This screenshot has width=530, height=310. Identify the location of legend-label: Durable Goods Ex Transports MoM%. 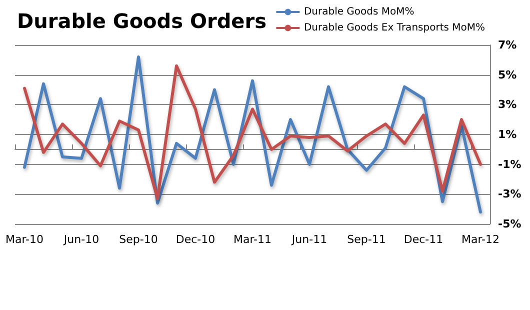
(395, 28).